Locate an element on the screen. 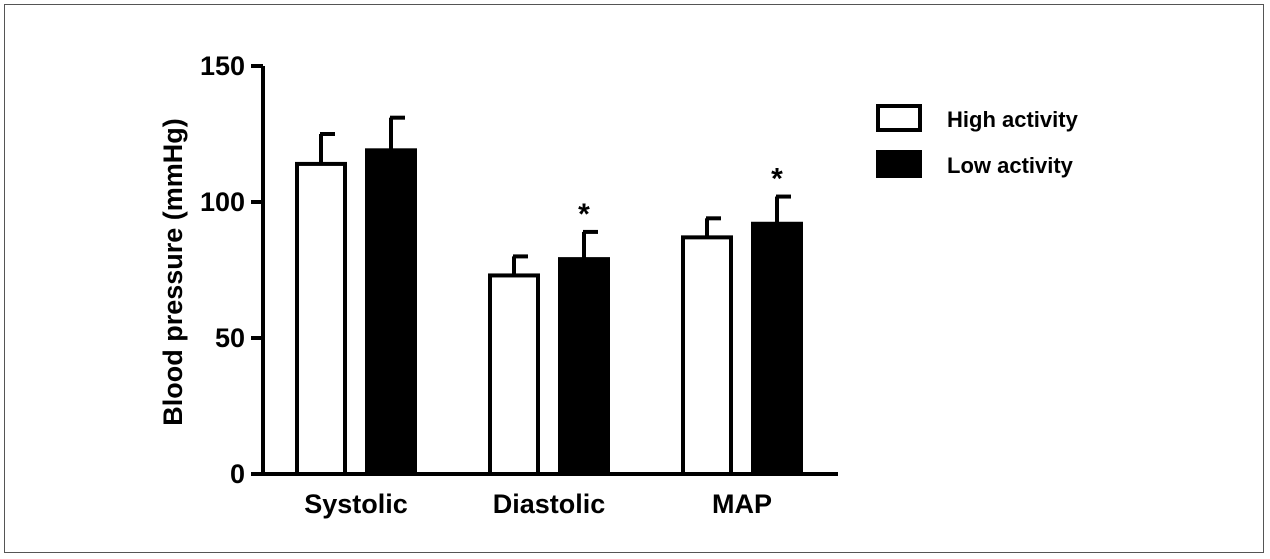  x-tick-label: Systolic is located at coordinates (356, 504).